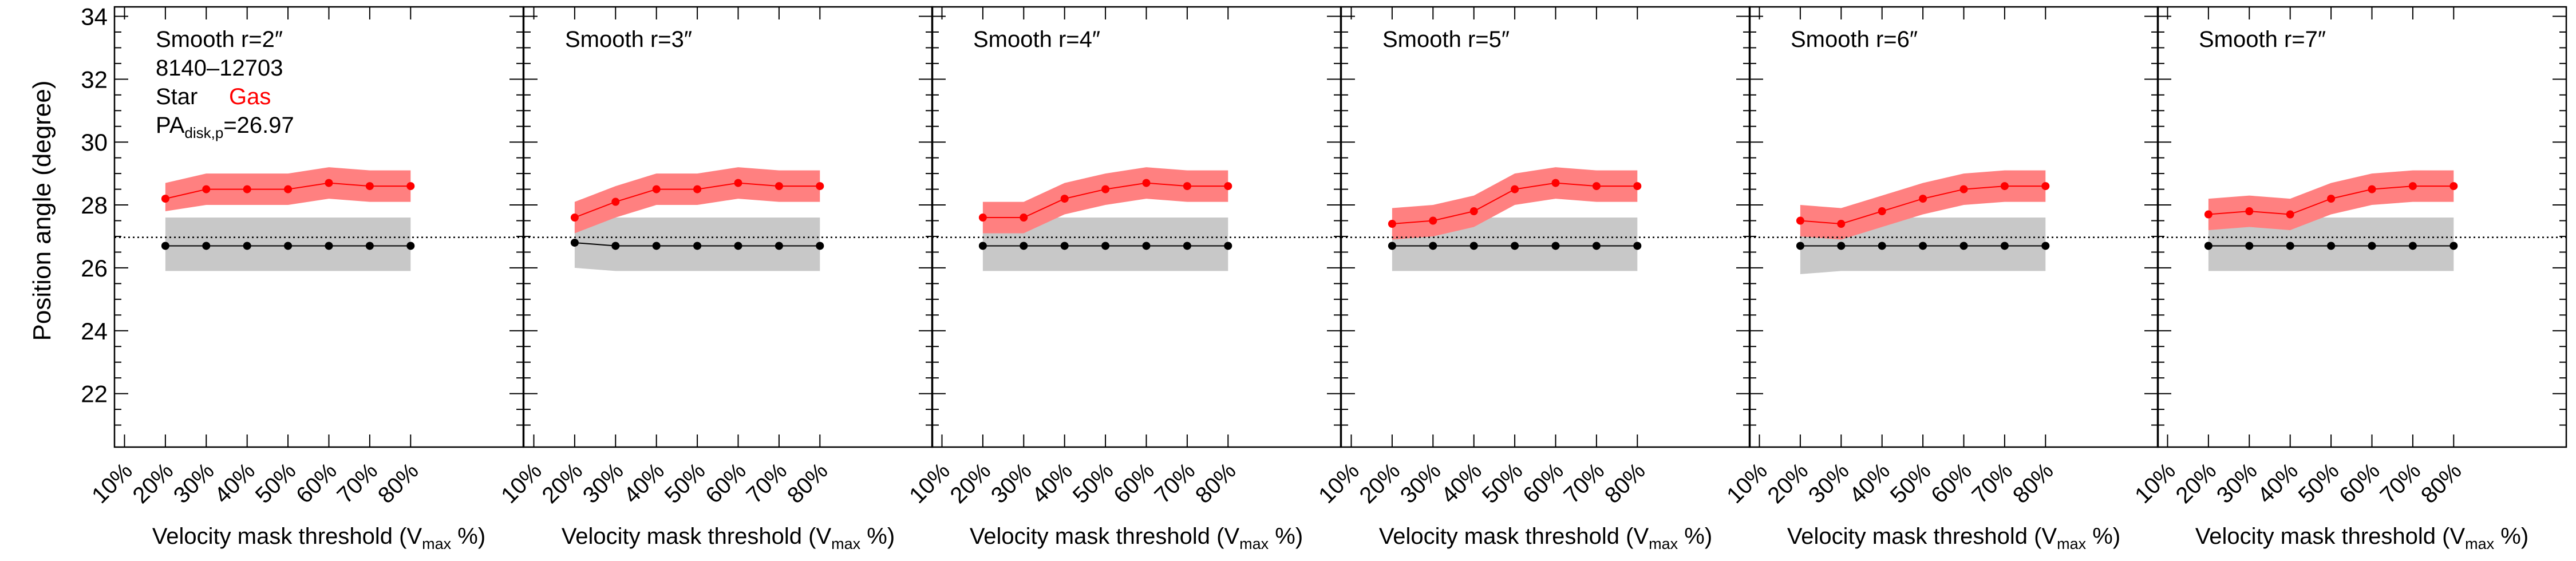  I want to click on panel-title: Smooth r=3″, so click(628, 39).